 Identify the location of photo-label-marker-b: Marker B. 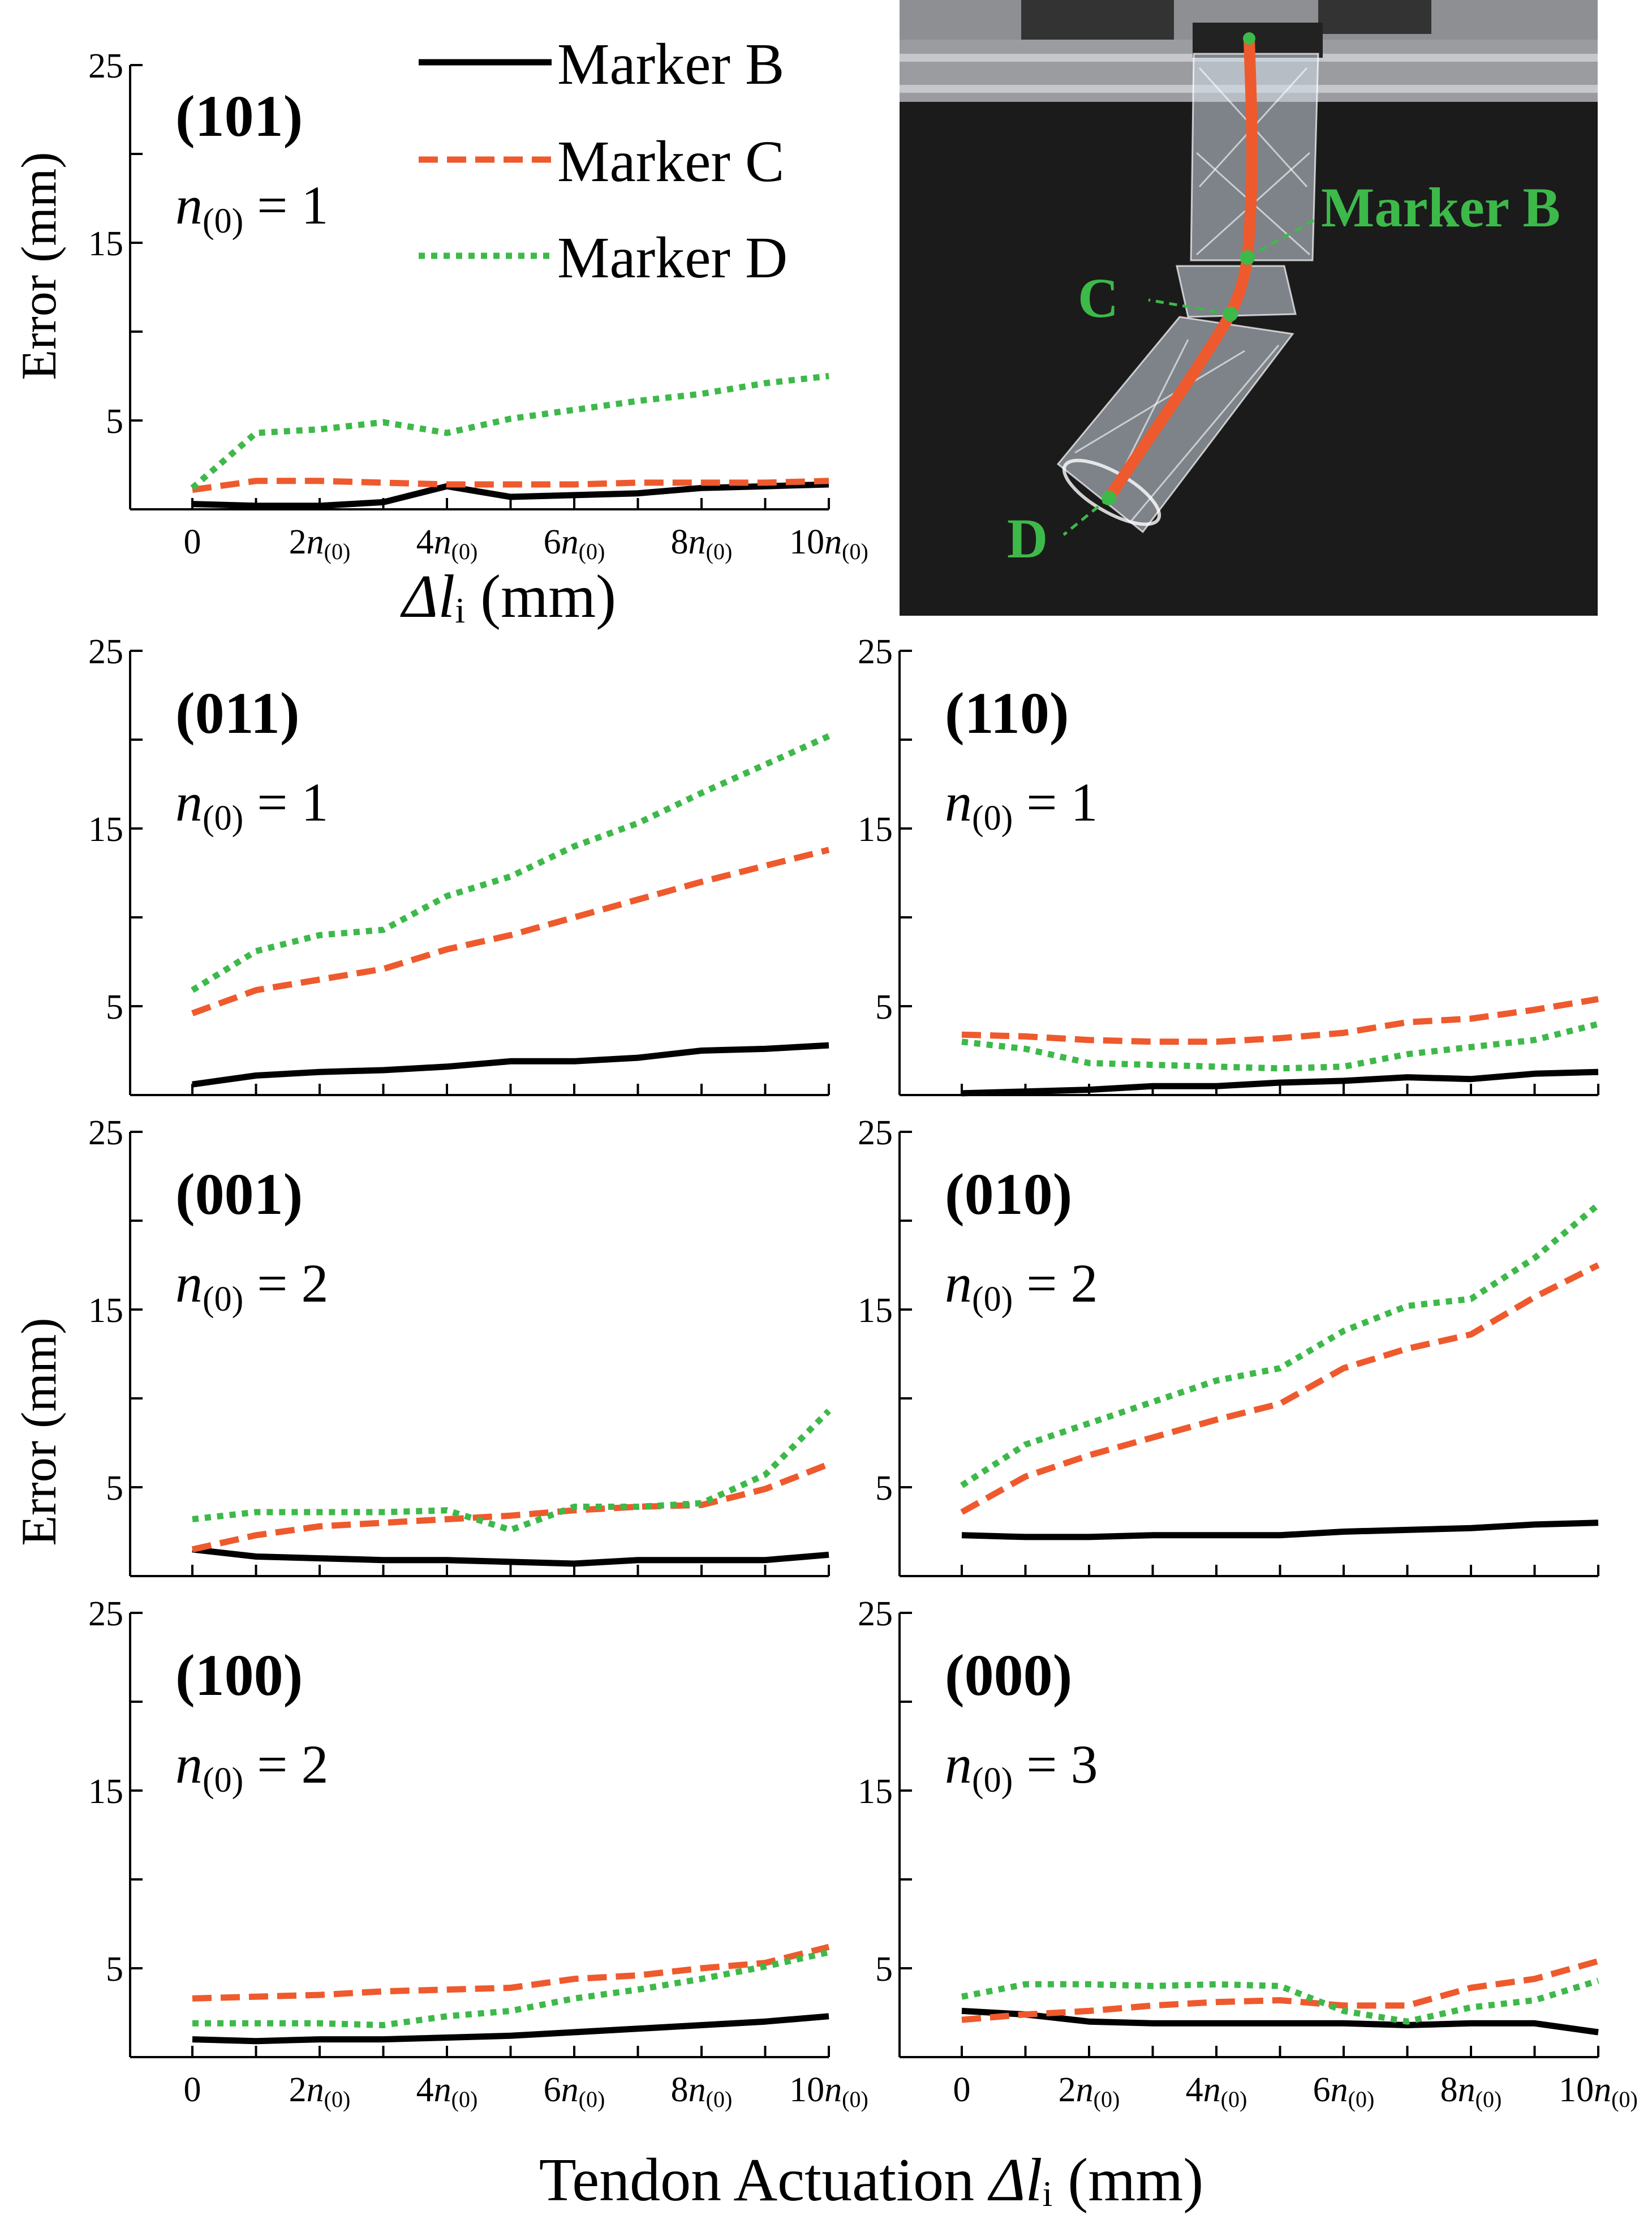
(1440, 207).